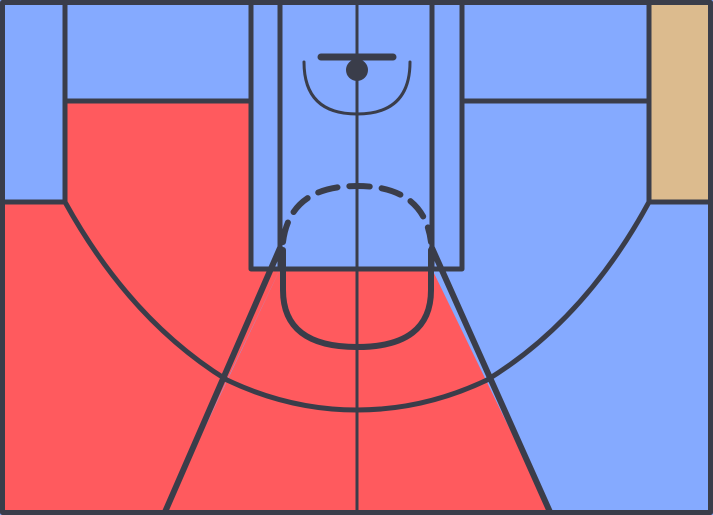  Describe the element at coordinates (357, 88) in the screenshot. I see `restricted-area-arc` at that location.